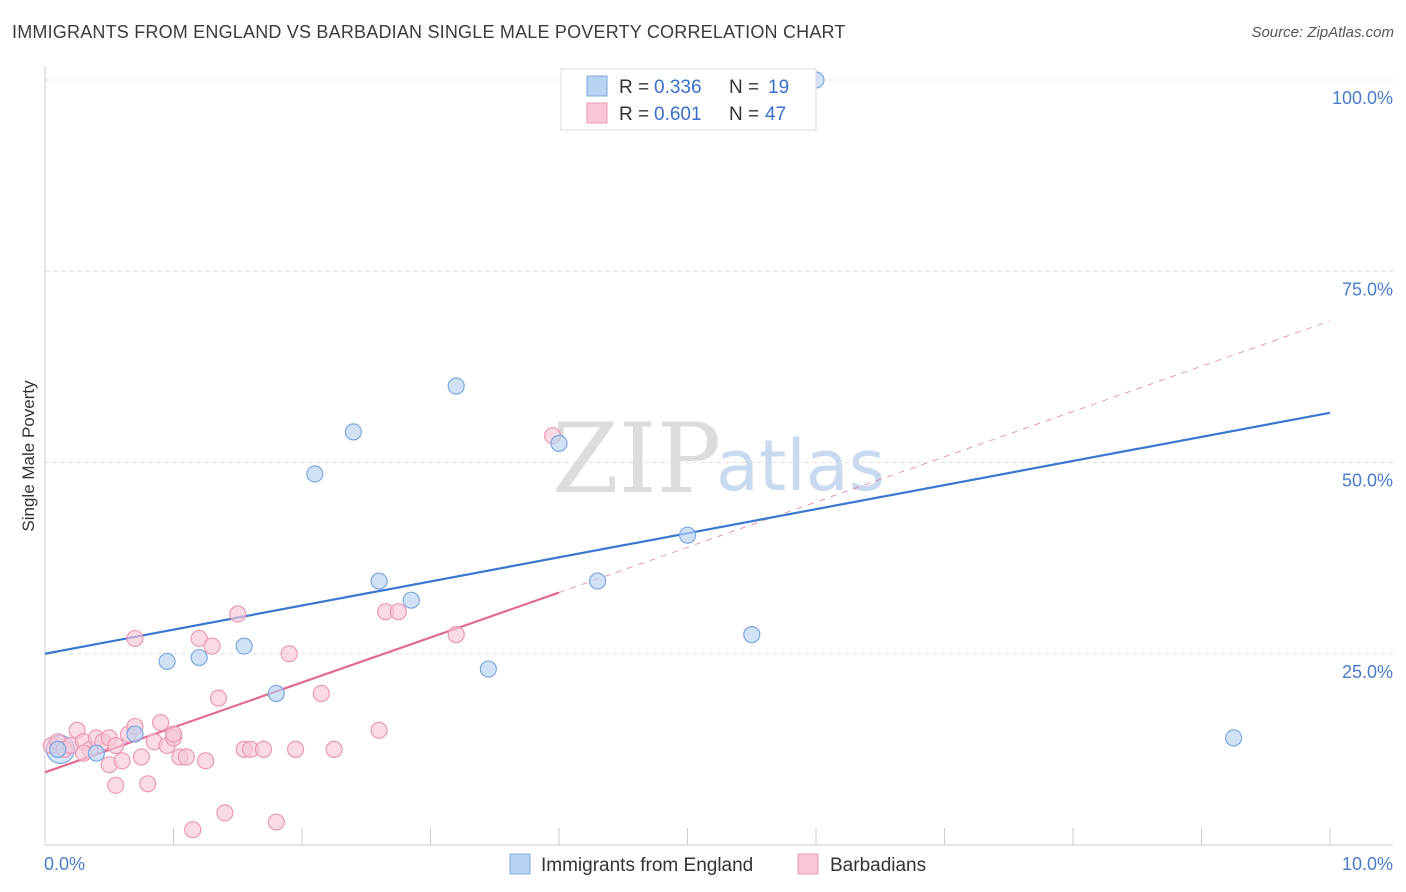 The image size is (1406, 892). Describe the element at coordinates (1367, 481) in the screenshot. I see `y-tick-label: 50.0%` at that location.